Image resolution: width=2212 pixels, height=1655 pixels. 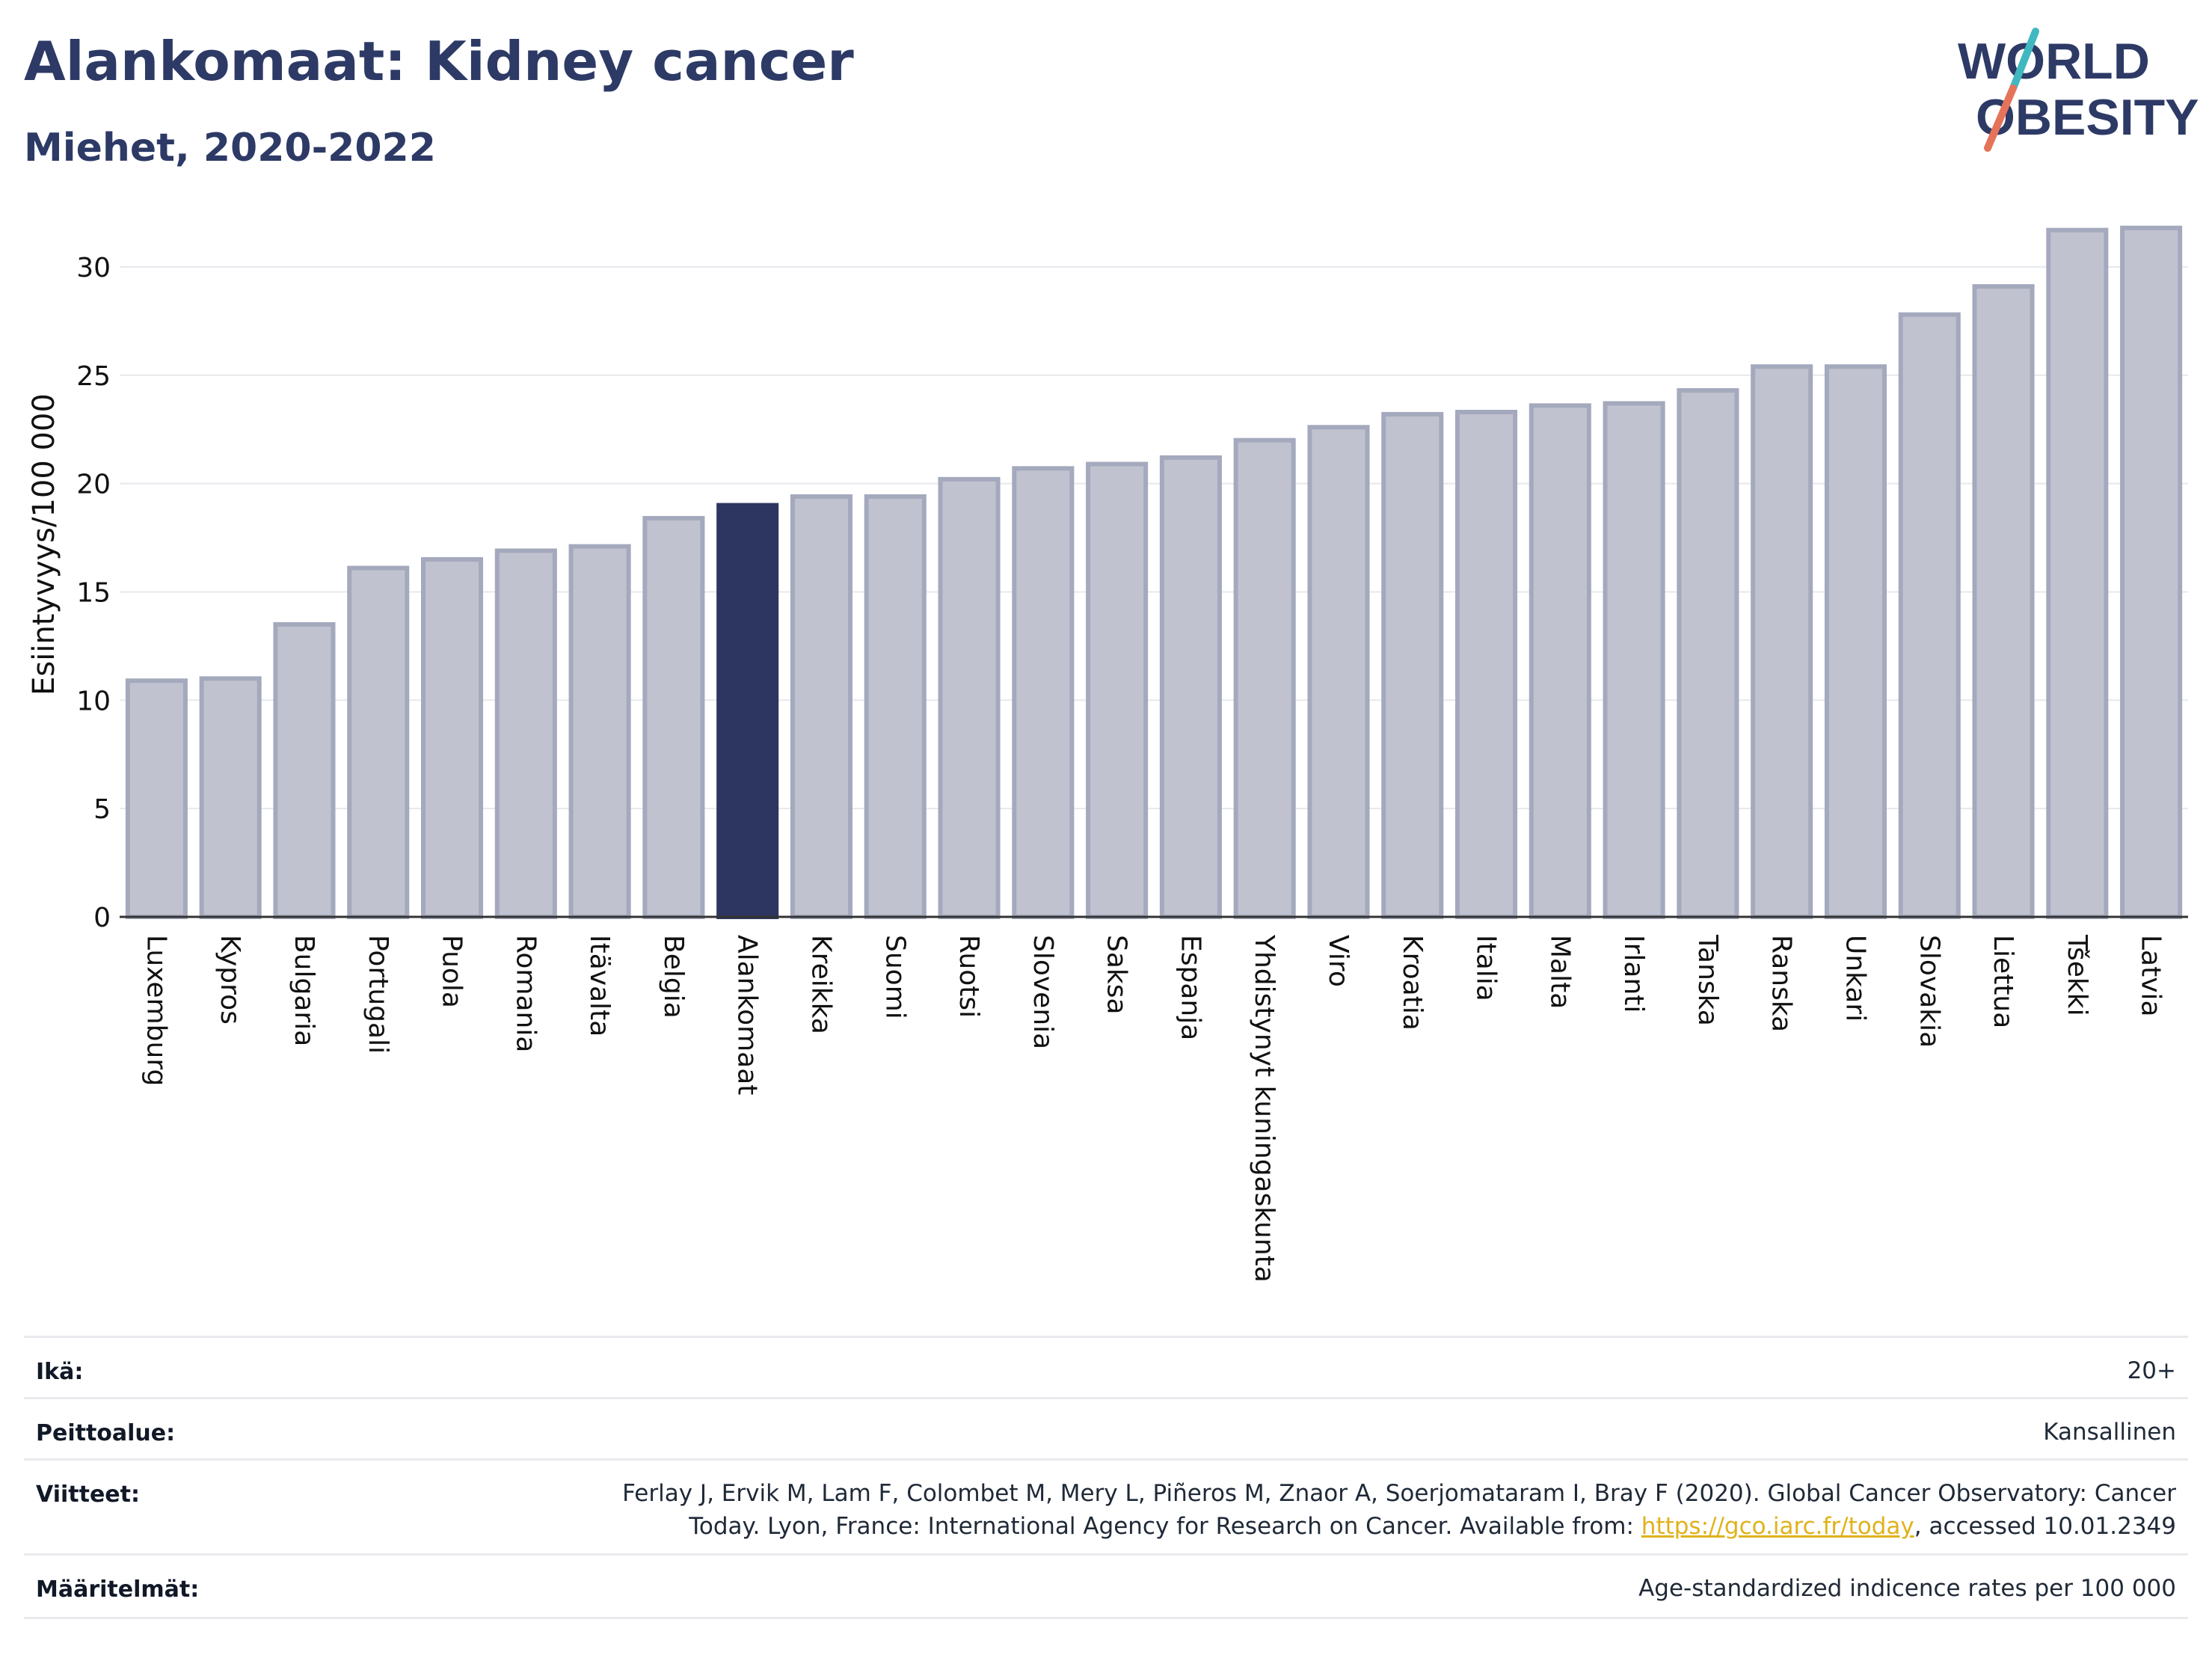 I want to click on bar-romania, so click(x=525, y=733).